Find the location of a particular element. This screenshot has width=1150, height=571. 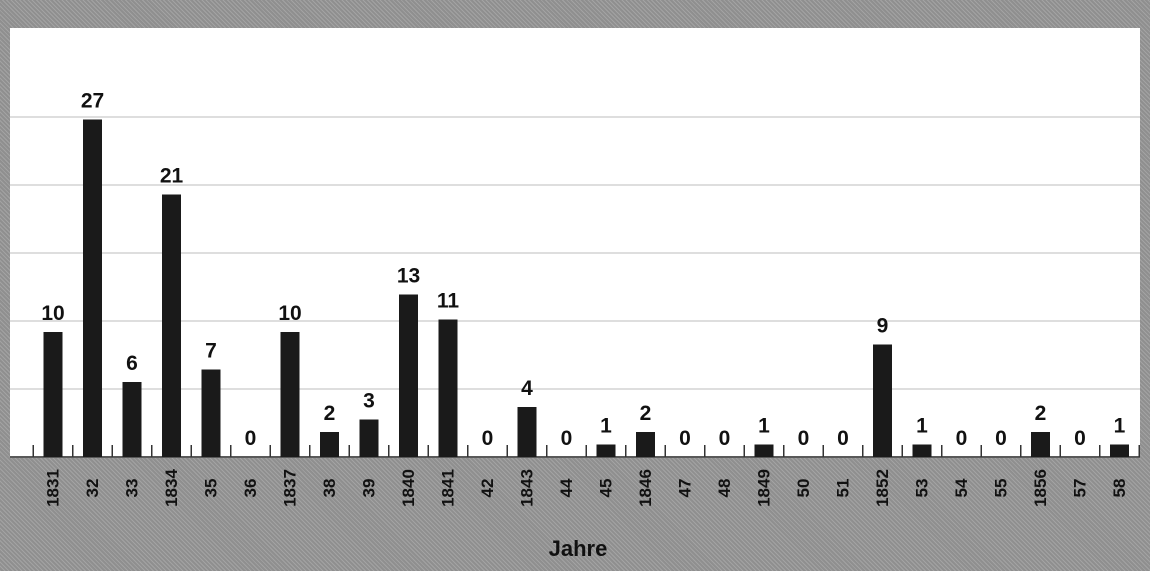

tick-label-55: 55 is located at coordinates (1001, 488).